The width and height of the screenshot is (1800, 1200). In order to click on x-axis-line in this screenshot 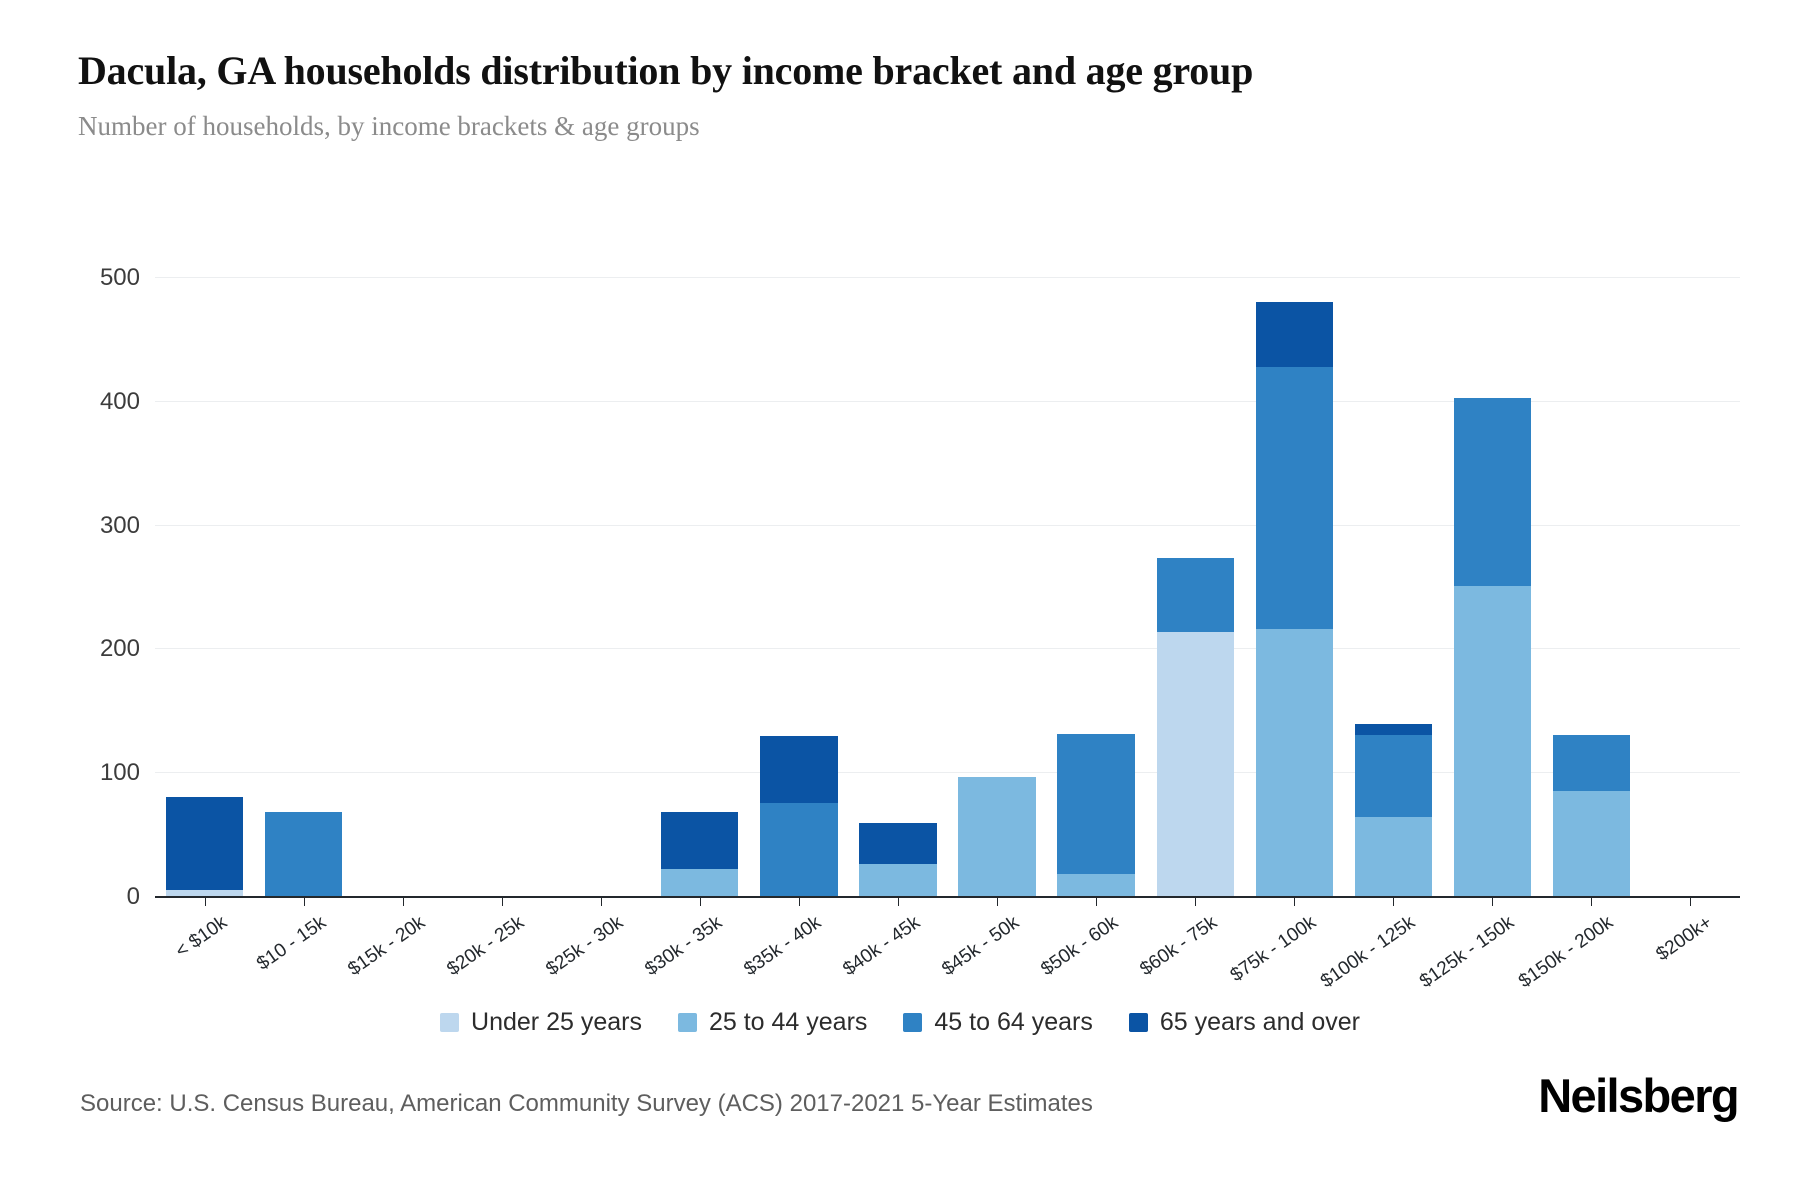, I will do `click(947, 897)`.